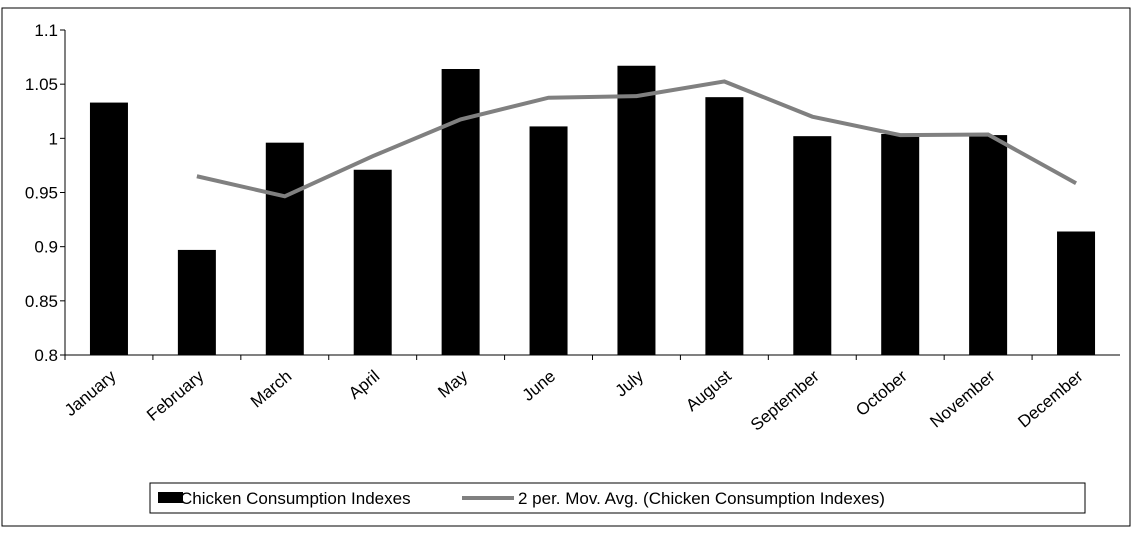 This screenshot has height=534, width=1133. I want to click on legend-box, so click(617, 498).